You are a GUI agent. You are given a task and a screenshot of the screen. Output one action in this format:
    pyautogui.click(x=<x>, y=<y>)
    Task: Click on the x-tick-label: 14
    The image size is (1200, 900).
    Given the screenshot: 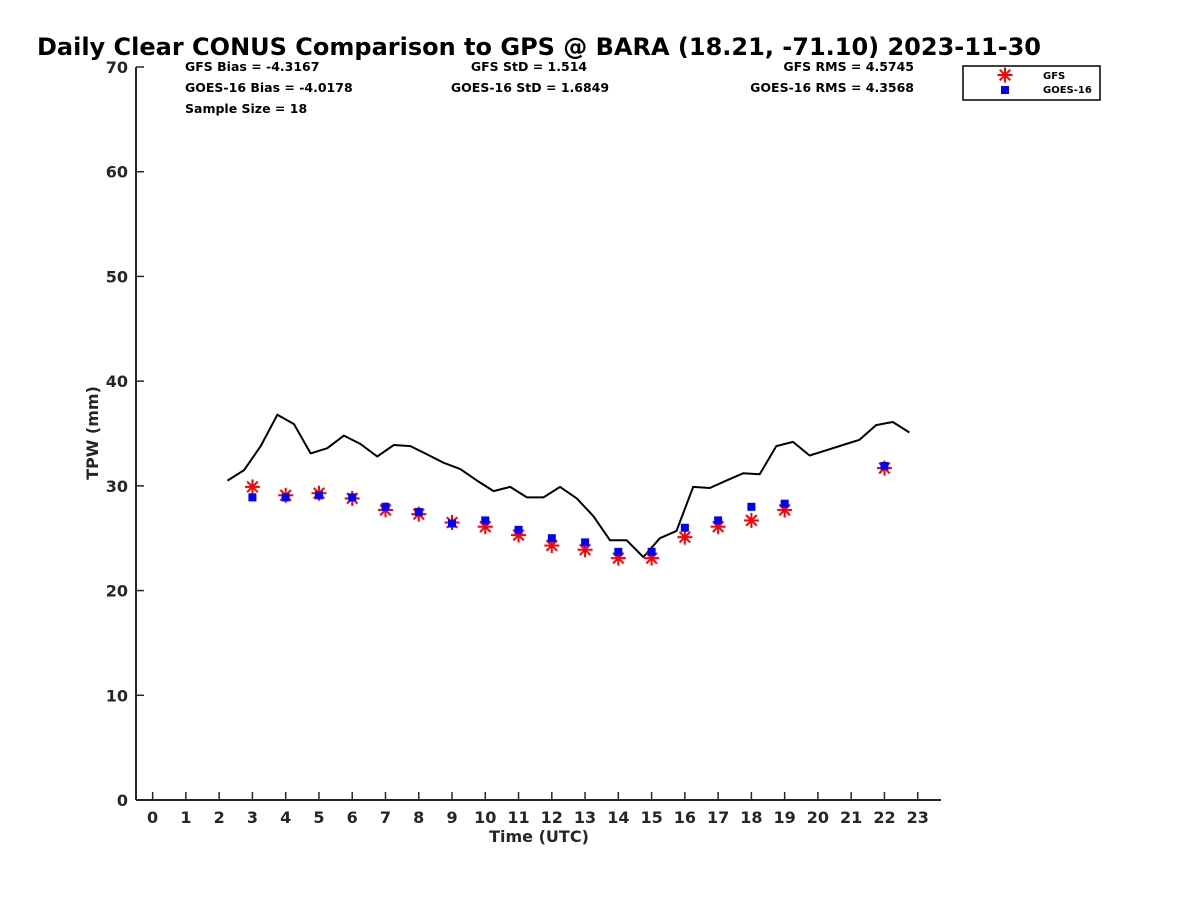 What is the action you would take?
    pyautogui.click(x=618, y=817)
    